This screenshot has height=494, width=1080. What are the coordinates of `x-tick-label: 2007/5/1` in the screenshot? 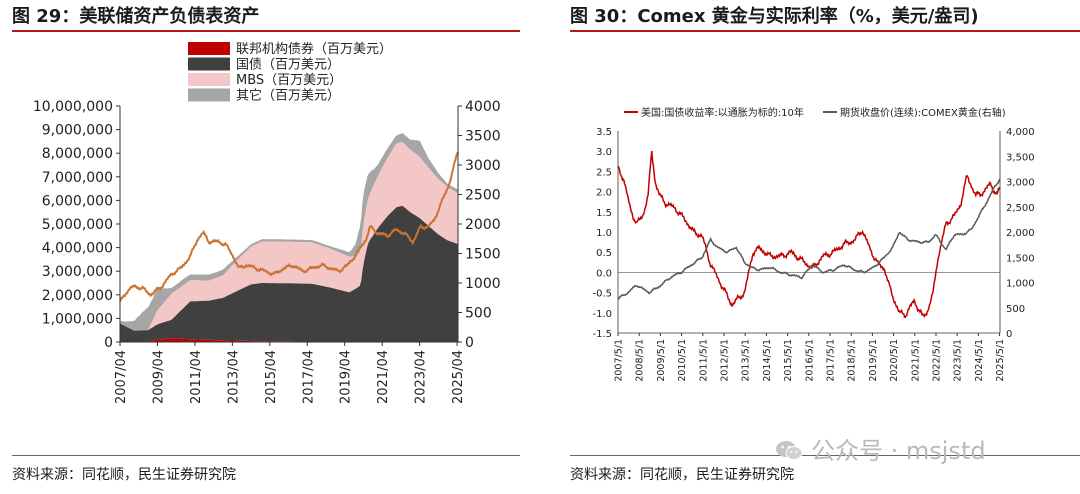 It's located at (619, 360).